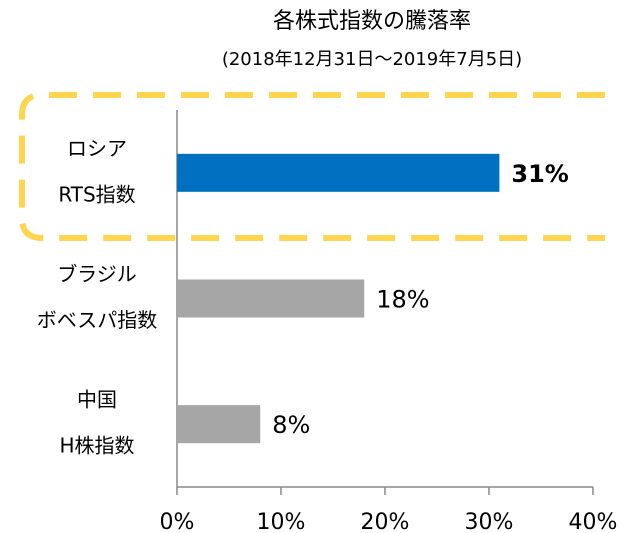 The height and width of the screenshot is (533, 621). I want to click on y-tick-label: RTS指数, so click(96, 194).